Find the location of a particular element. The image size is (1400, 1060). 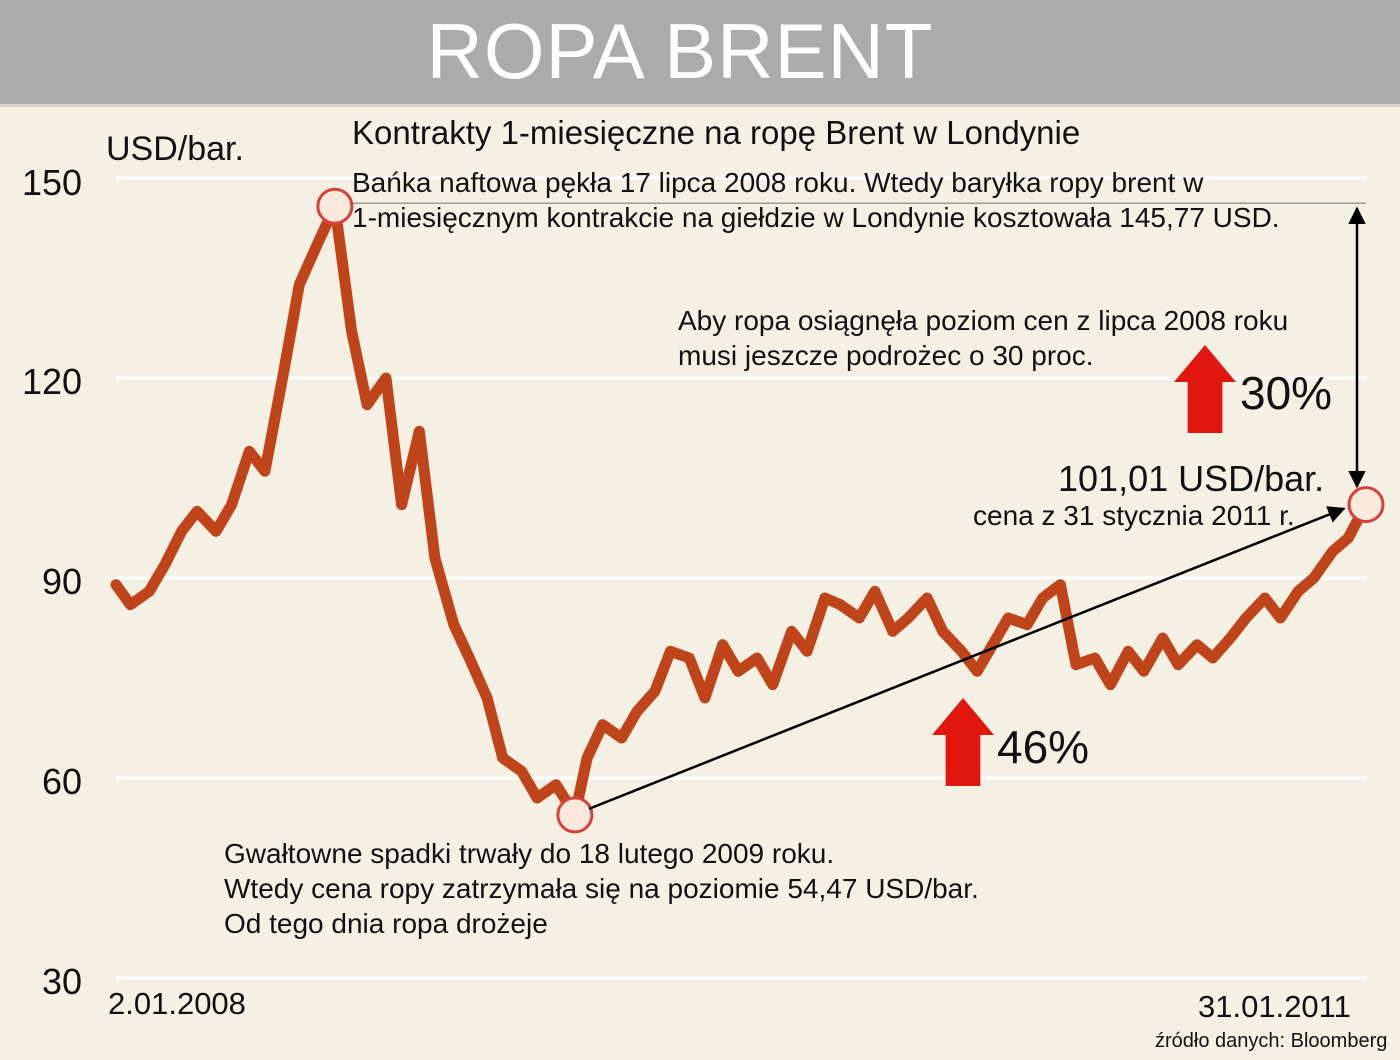

y-axis-label: USD/bar. is located at coordinates (175, 149).